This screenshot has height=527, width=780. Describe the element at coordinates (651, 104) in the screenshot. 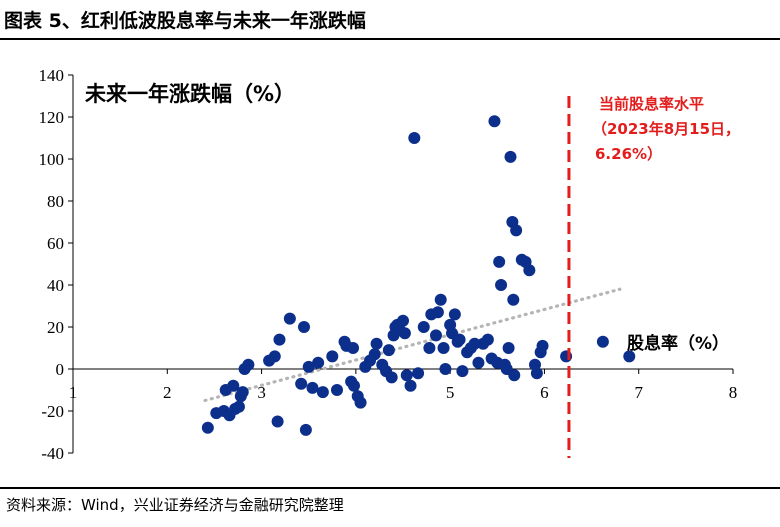

I see `reference-line-label: 当前股息率水平` at that location.